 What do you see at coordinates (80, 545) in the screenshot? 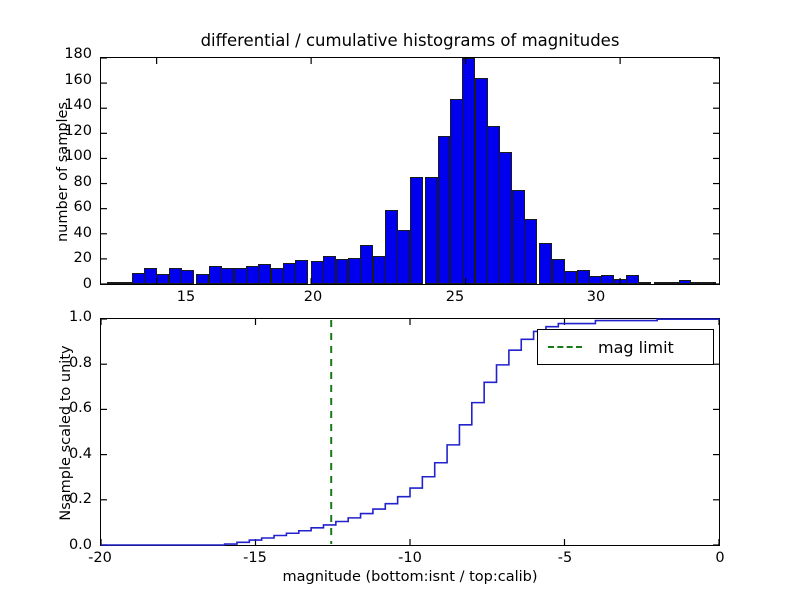
I see `bottom-ytick-0: 0.0` at bounding box center [80, 545].